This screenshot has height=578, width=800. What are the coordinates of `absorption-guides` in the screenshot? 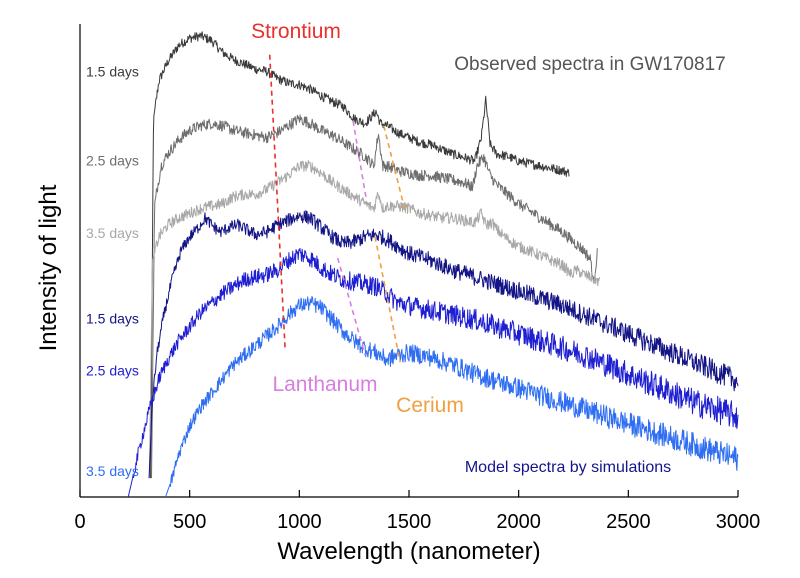 It's located at (337, 208).